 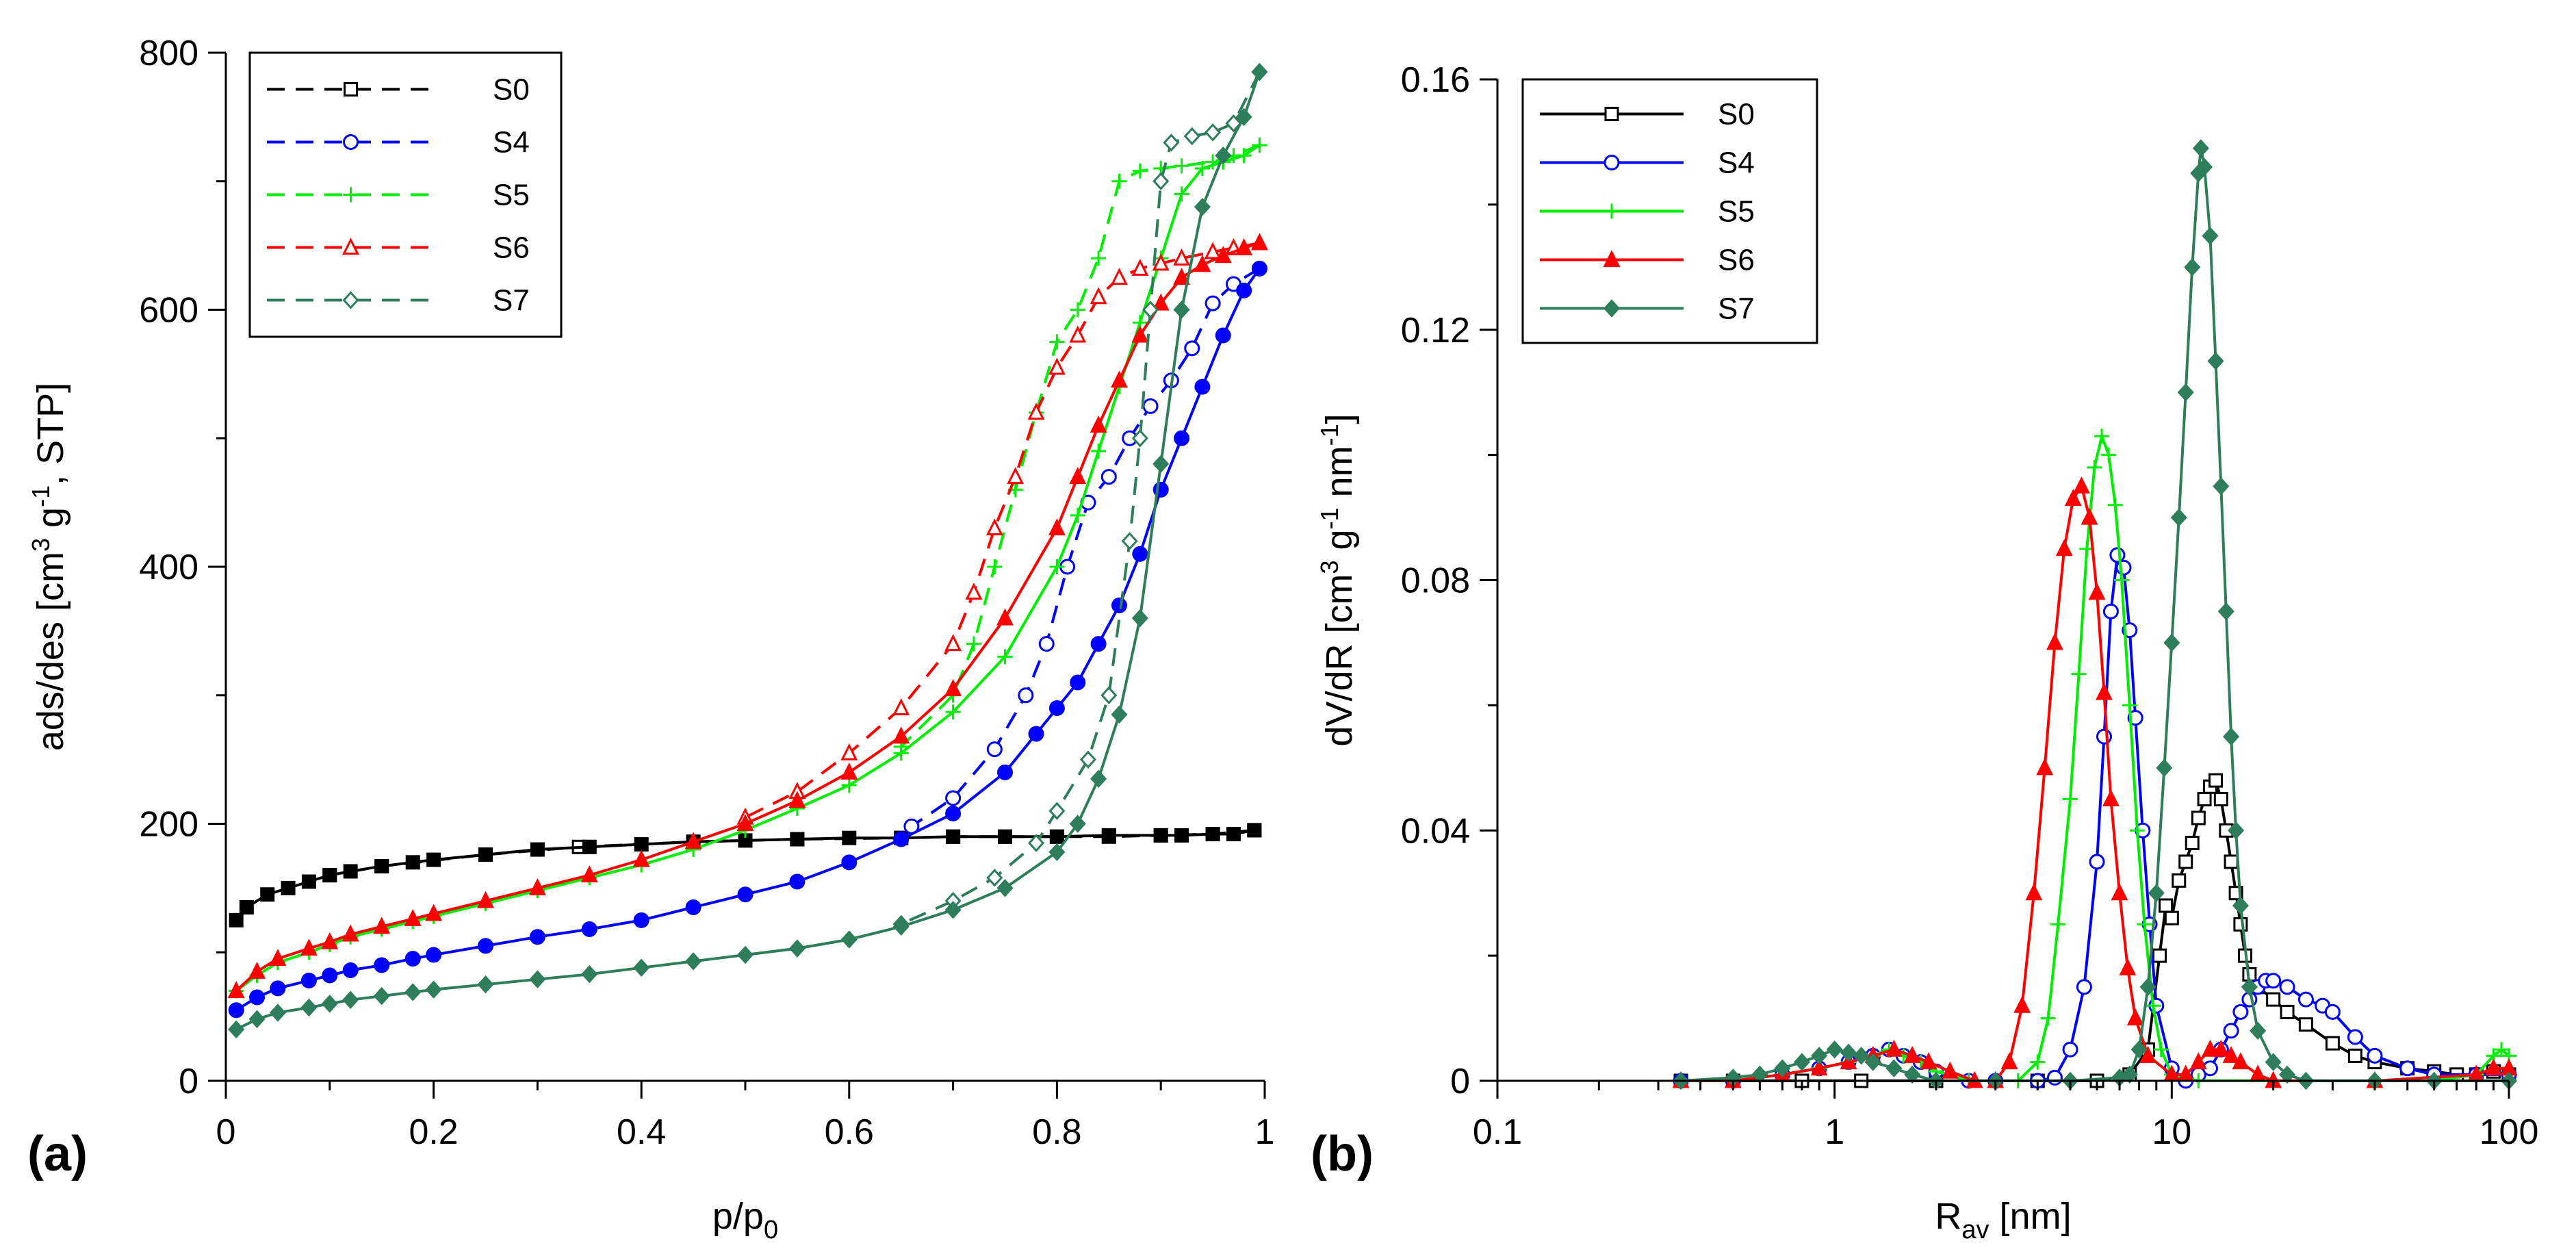 What do you see at coordinates (745, 875) in the screenshot?
I see `panel-a-series-s0` at bounding box center [745, 875].